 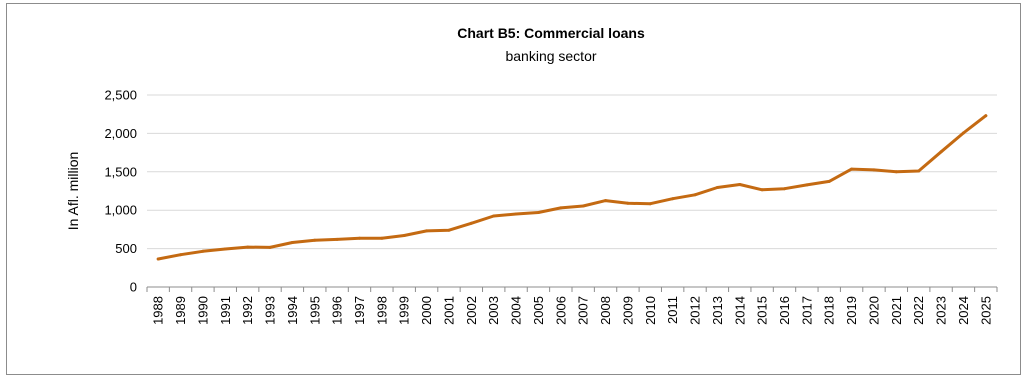 What do you see at coordinates (985, 310) in the screenshot?
I see `x-tick-label: 2025` at bounding box center [985, 310].